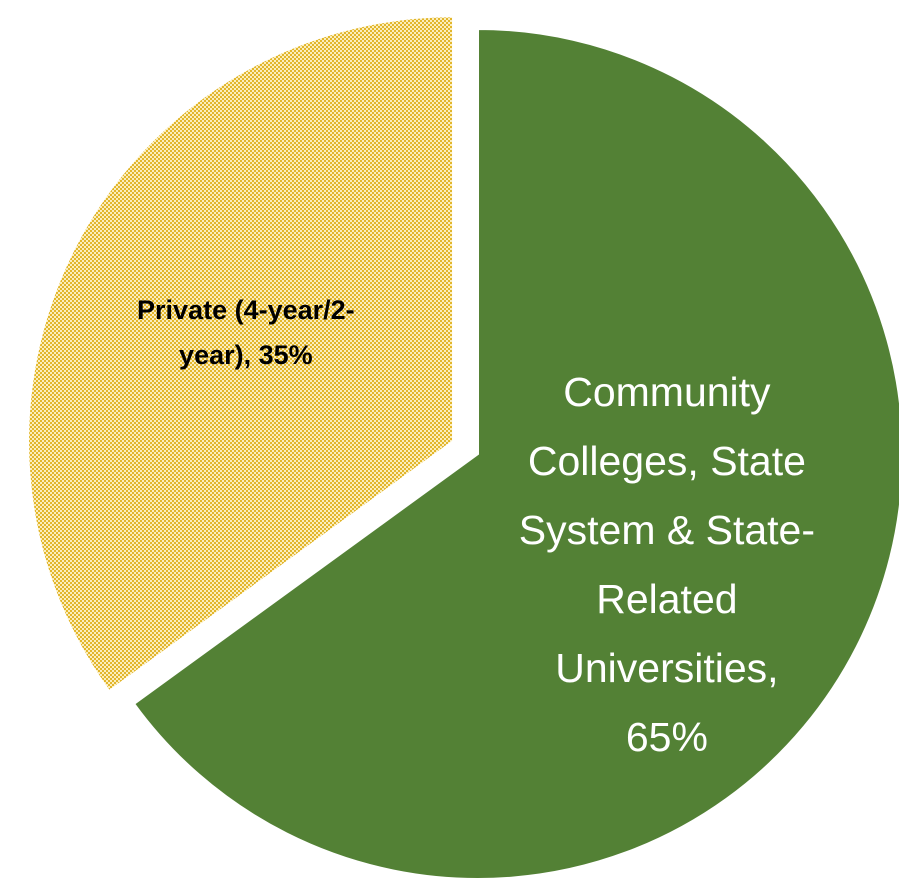  What do you see at coordinates (667, 461) in the screenshot?
I see `slice-label-line: Colleges, State` at bounding box center [667, 461].